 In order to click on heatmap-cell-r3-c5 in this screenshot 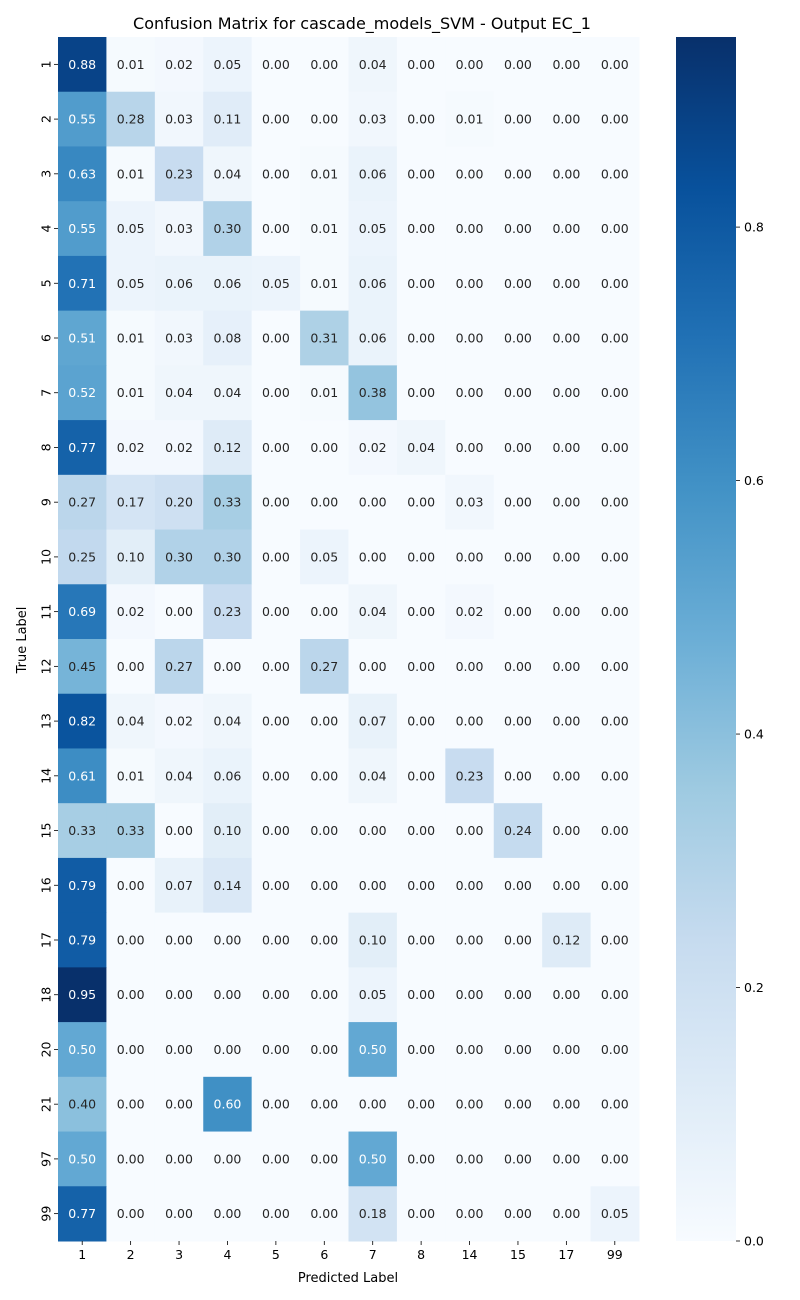, I will do `click(276, 174)`.